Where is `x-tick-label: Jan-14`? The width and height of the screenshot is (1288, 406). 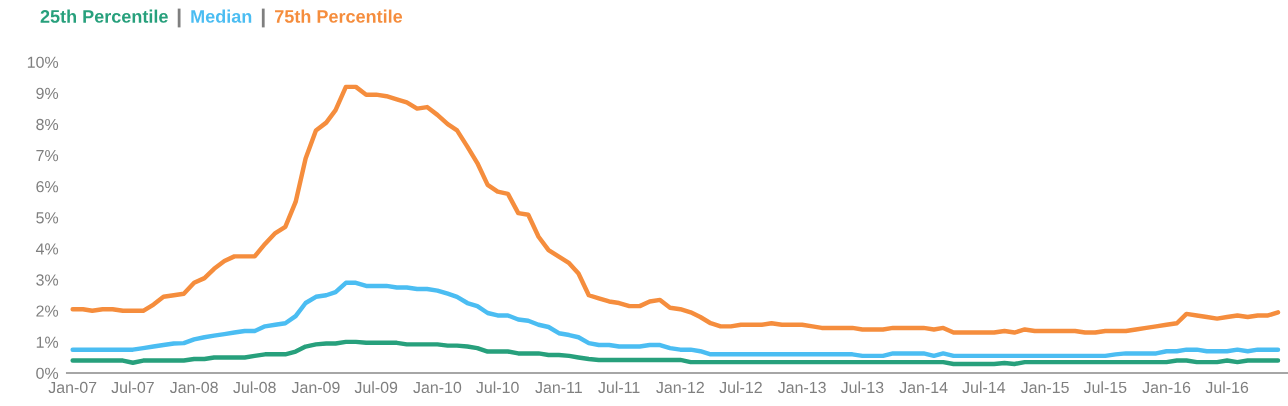 x-tick-label: Jan-14 is located at coordinates (923, 387).